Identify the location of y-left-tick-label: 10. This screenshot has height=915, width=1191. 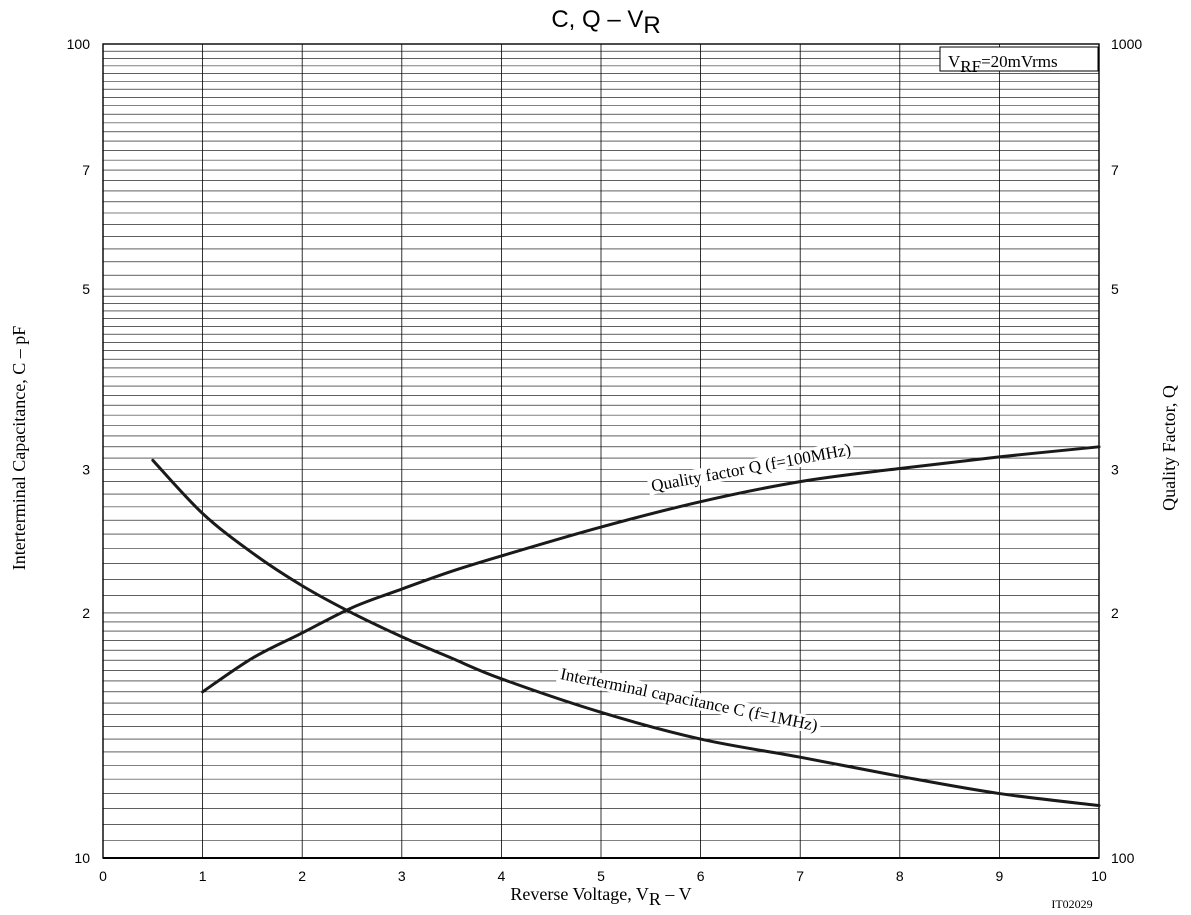
(82, 858).